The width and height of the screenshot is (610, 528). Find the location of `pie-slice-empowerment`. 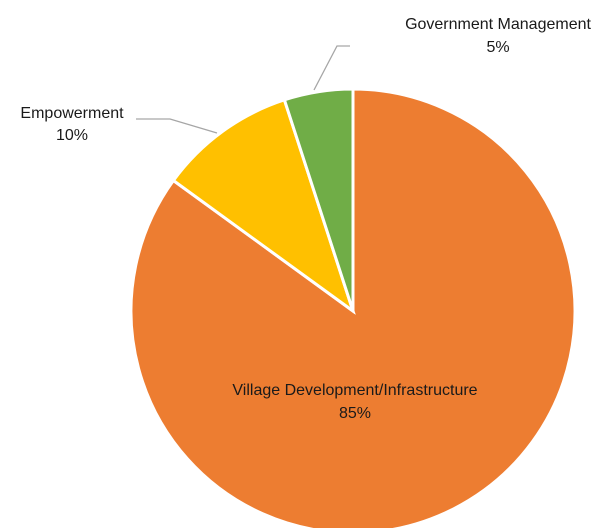

pie-slice-empowerment is located at coordinates (263, 206).